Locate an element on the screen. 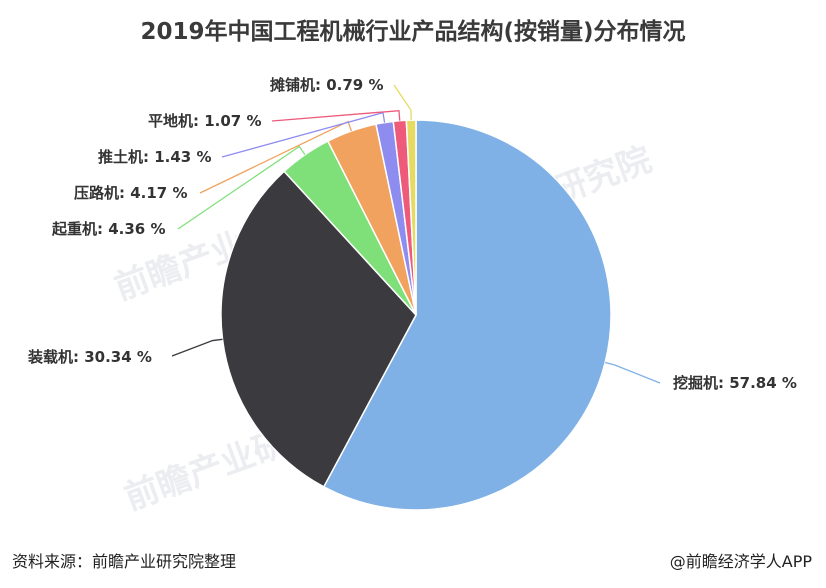 The height and width of the screenshot is (588, 826). slice-label: 平地机: 1.07 % is located at coordinates (204, 121).